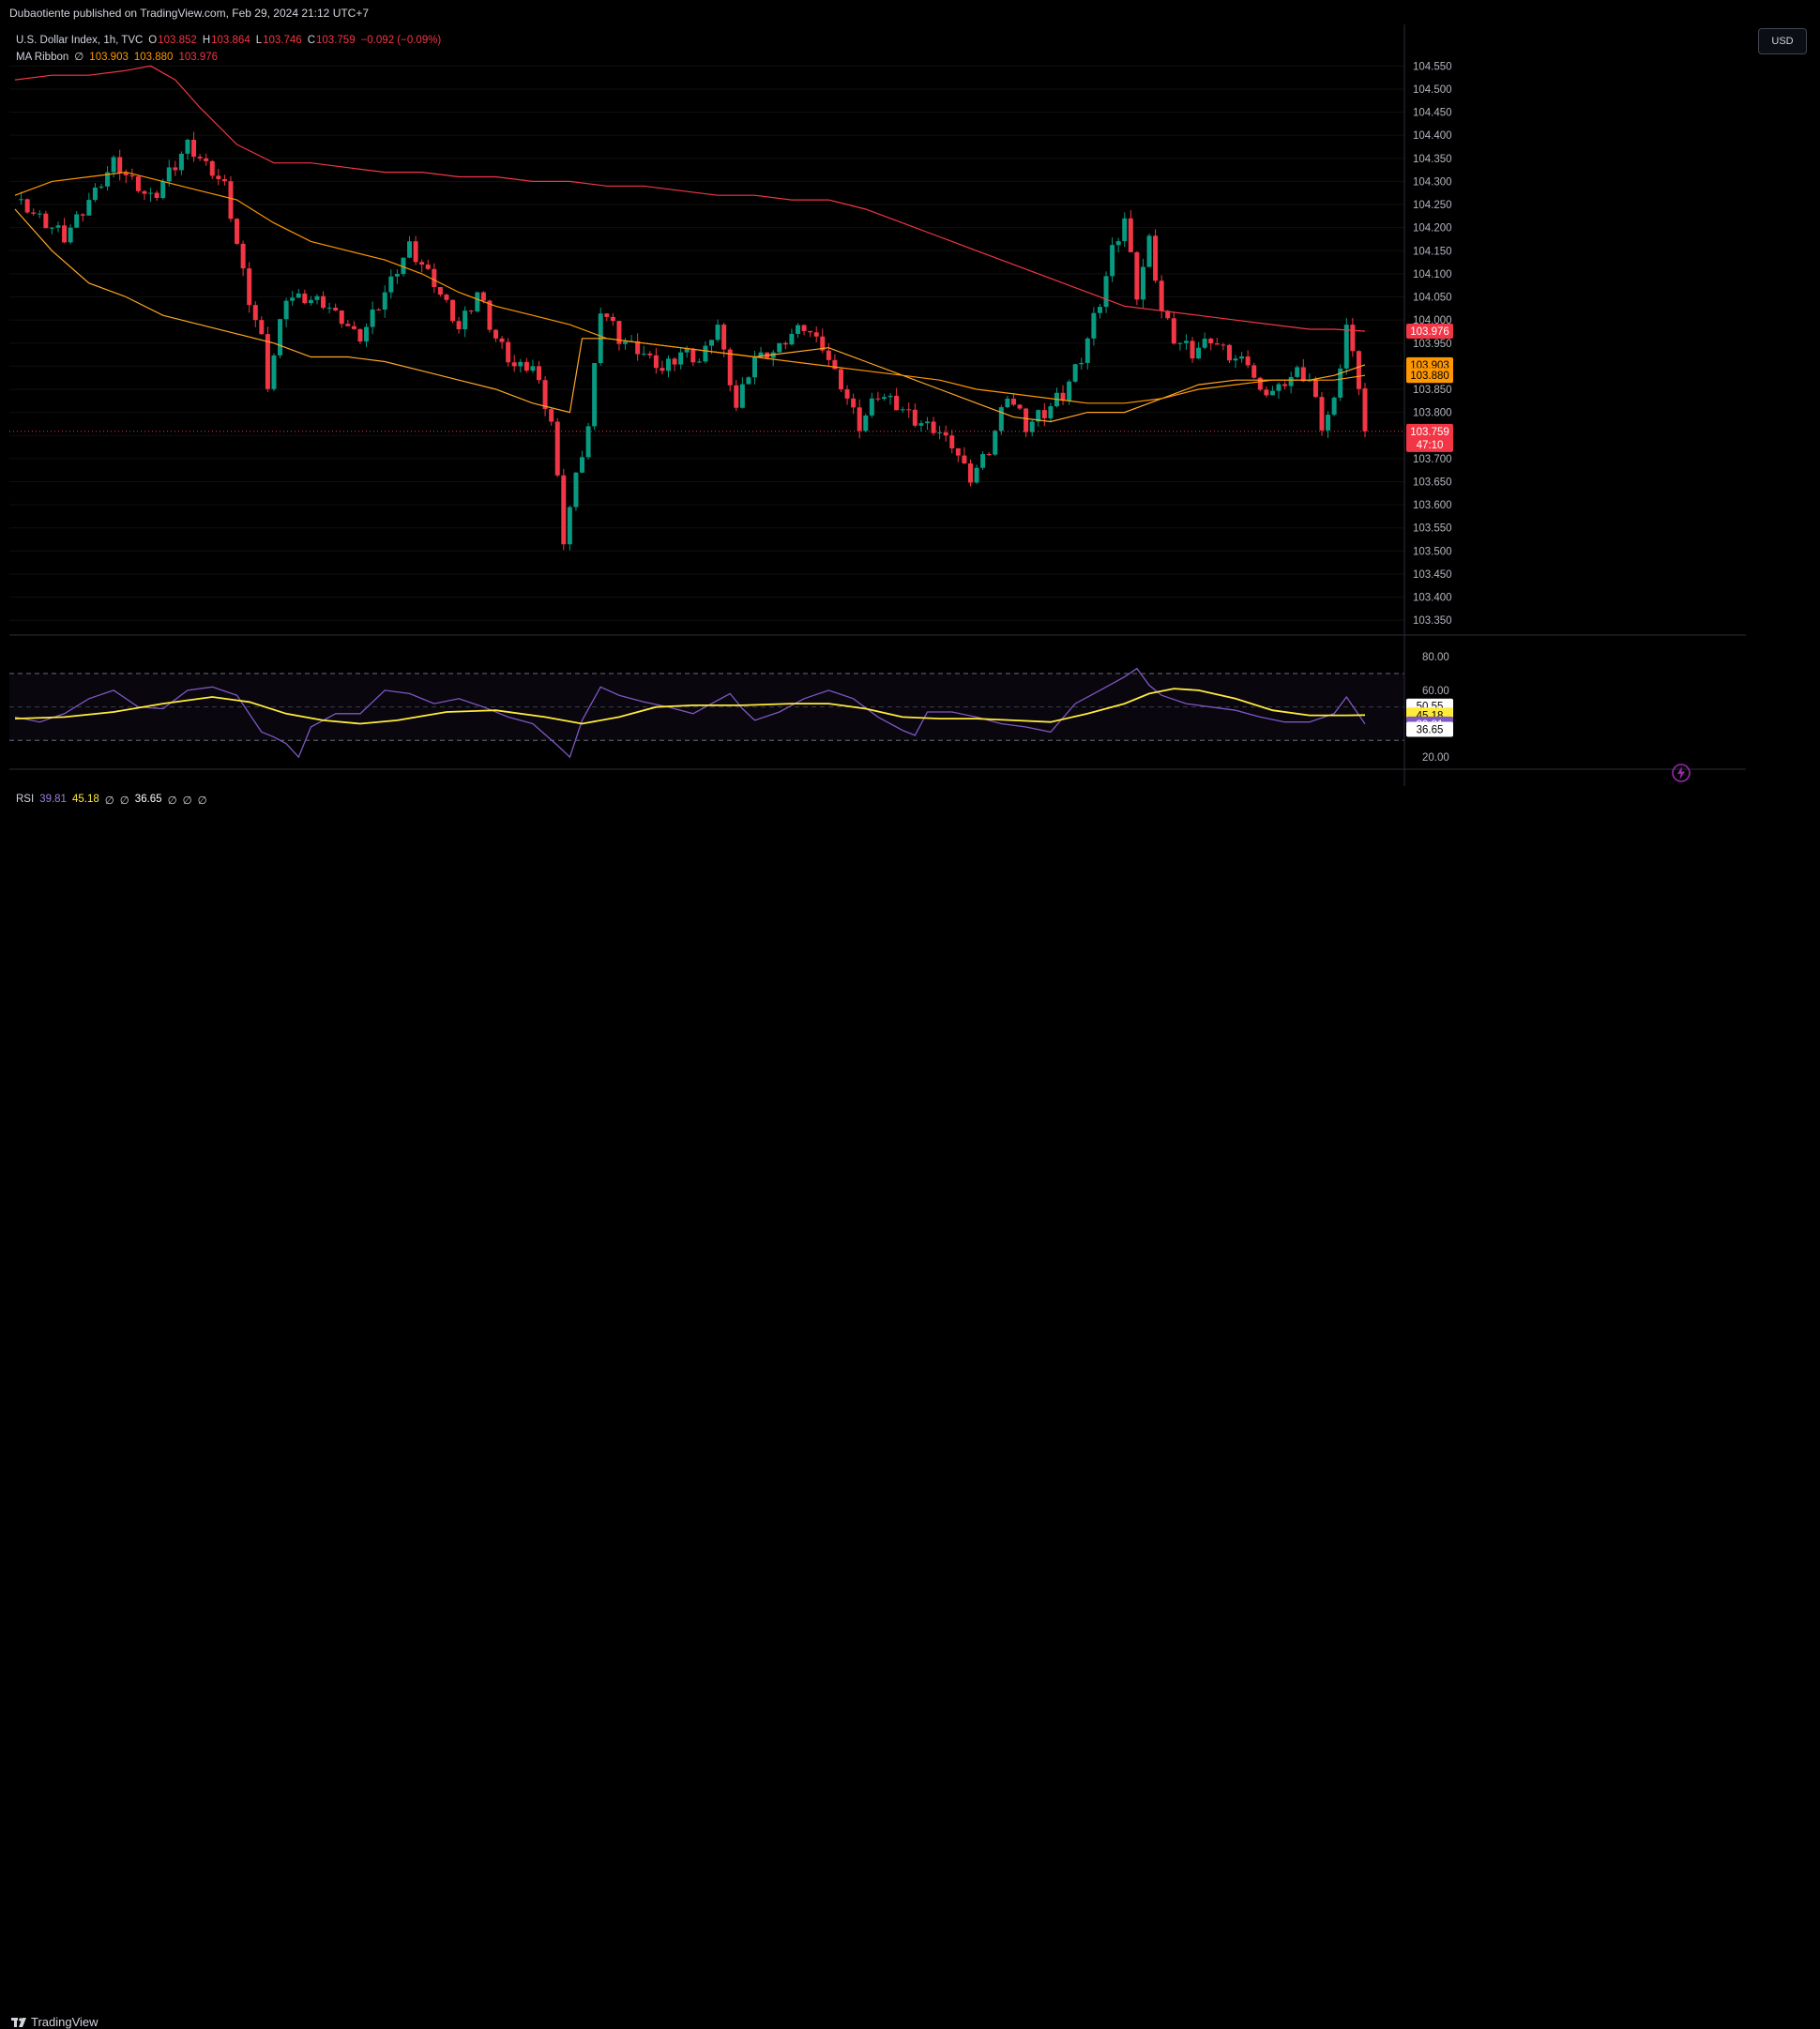  I want to click on rsi-extra-value: 36.65, so click(148, 799).